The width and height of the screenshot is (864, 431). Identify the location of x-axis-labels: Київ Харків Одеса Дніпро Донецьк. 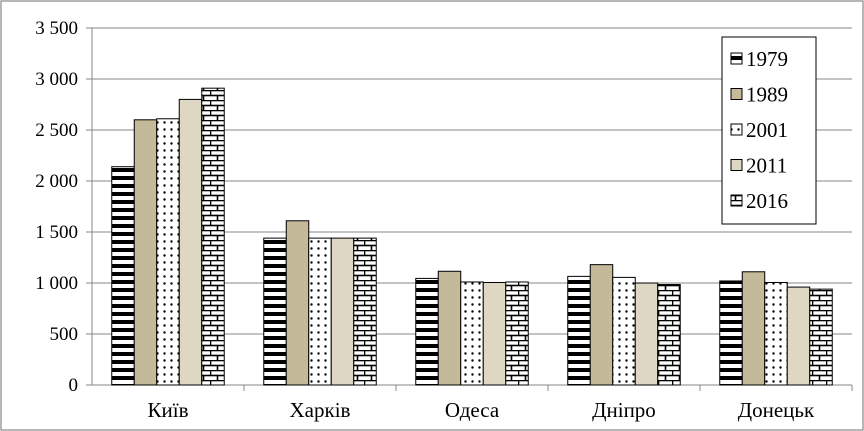
(481, 410).